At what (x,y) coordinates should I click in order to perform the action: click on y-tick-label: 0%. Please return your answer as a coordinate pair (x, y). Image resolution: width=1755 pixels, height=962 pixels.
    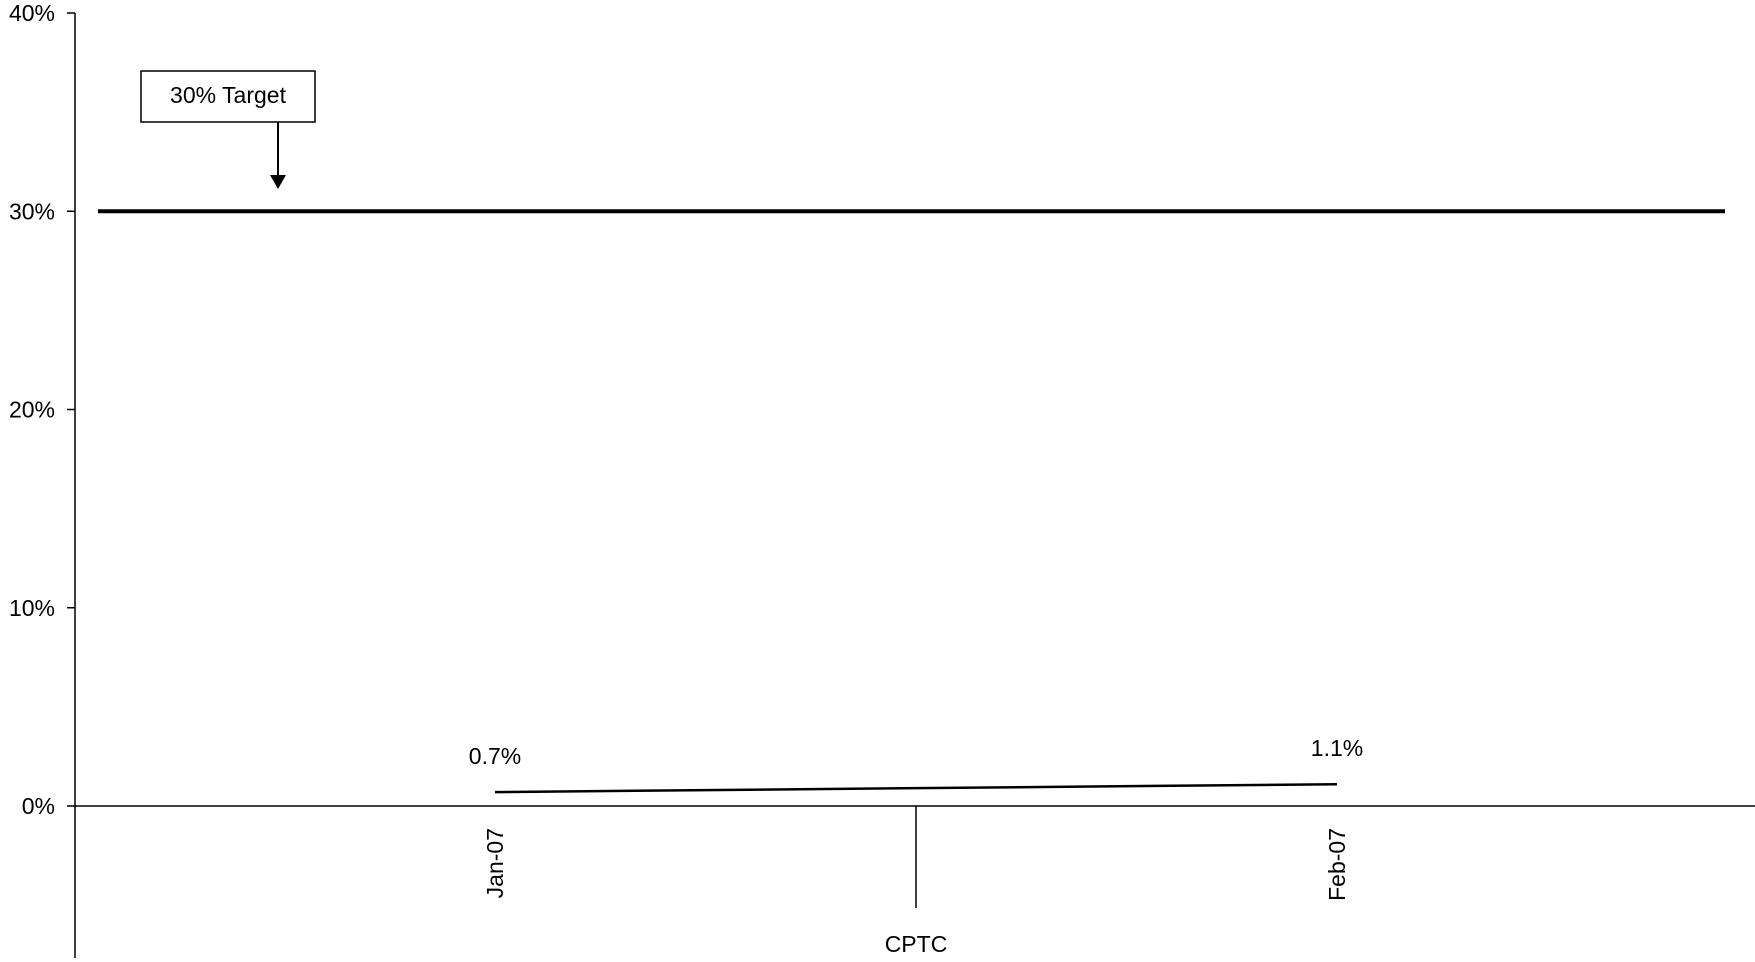
    Looking at the image, I should click on (38, 806).